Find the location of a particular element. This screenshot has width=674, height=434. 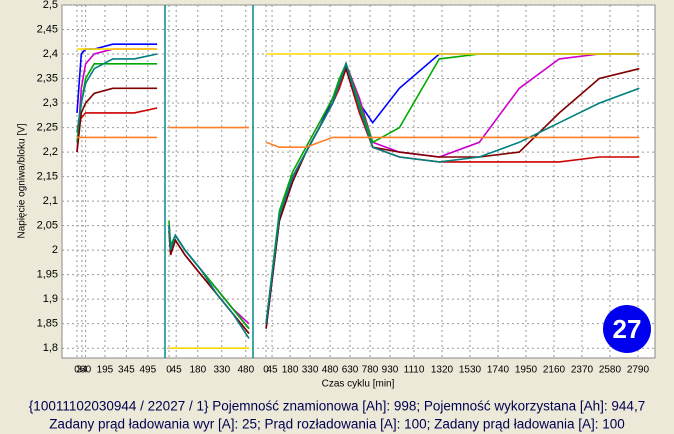

x-tick-label: 2580 is located at coordinates (610, 370).